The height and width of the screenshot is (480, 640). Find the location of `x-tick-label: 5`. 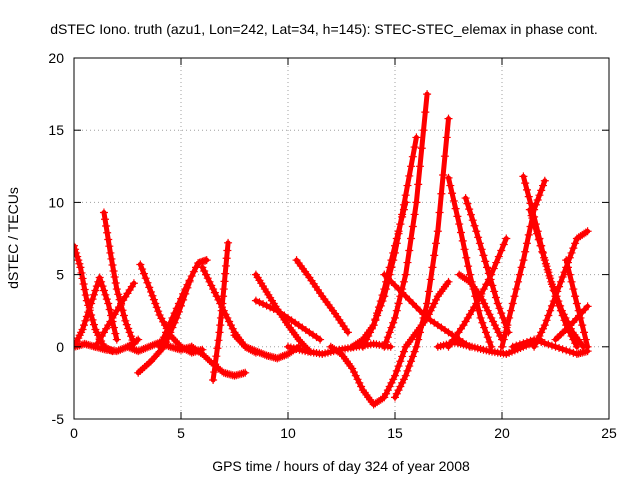

x-tick-label: 5 is located at coordinates (181, 433).